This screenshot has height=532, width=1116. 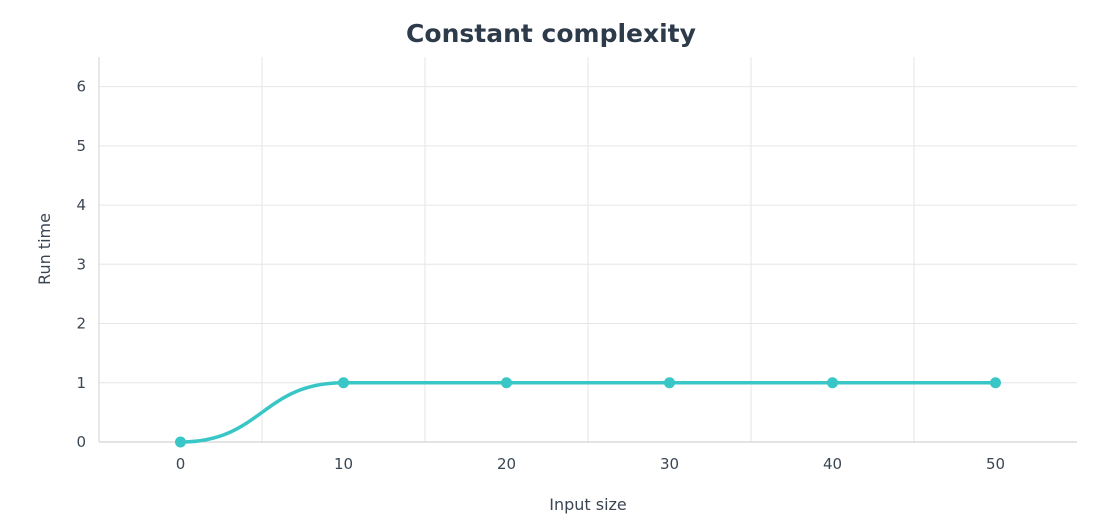 I want to click on series, so click(x=588, y=412).